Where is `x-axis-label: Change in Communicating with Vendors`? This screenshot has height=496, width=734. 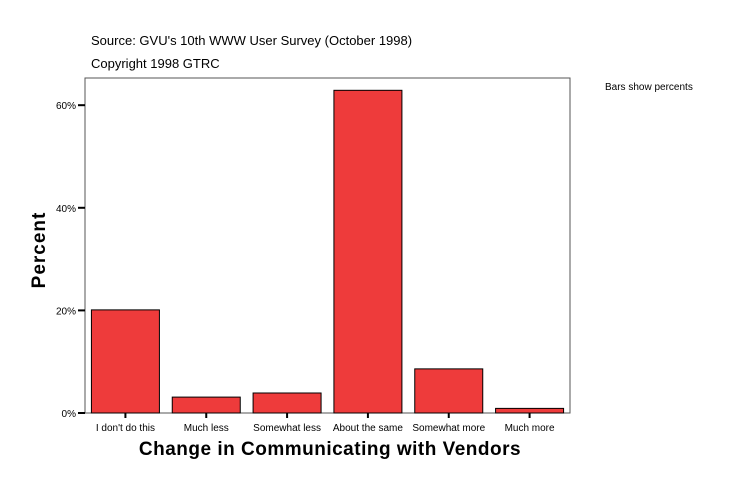 x-axis-label: Change in Communicating with Vendors is located at coordinates (330, 449).